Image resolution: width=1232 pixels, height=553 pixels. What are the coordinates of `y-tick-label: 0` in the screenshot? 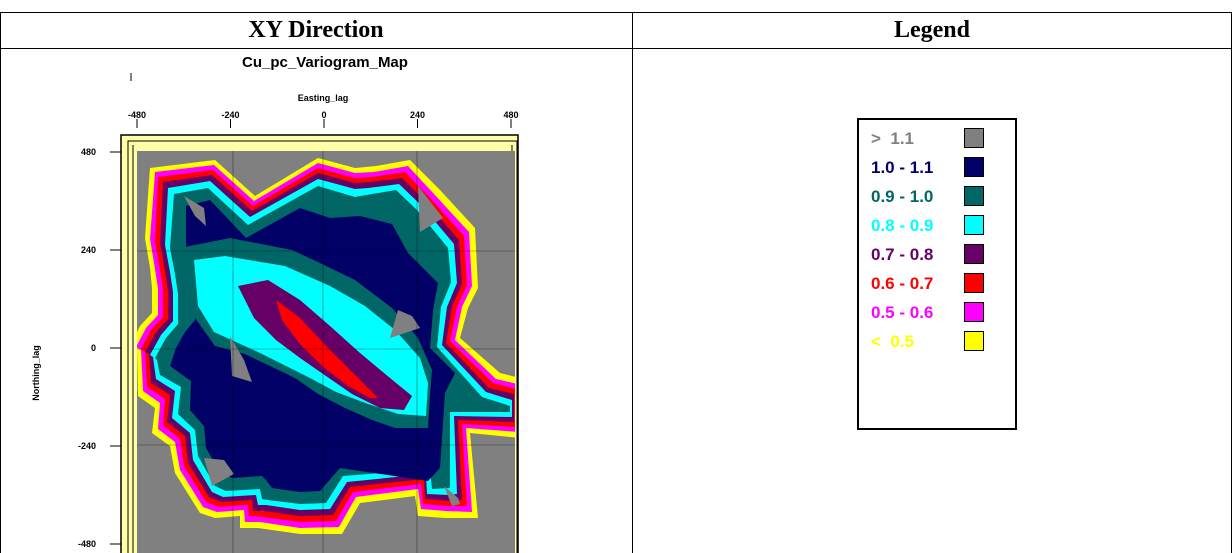 It's located at (93, 348).